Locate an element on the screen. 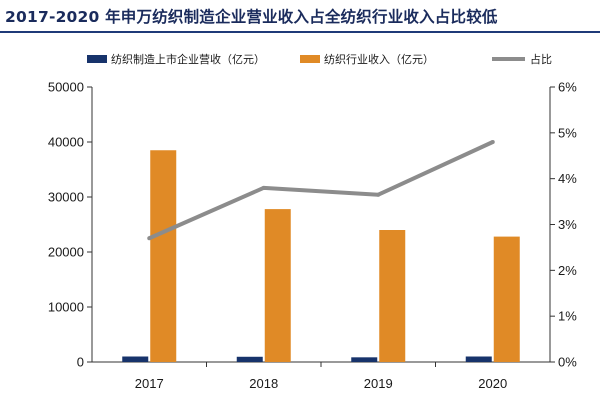  legend-swatch-industry is located at coordinates (310, 59).